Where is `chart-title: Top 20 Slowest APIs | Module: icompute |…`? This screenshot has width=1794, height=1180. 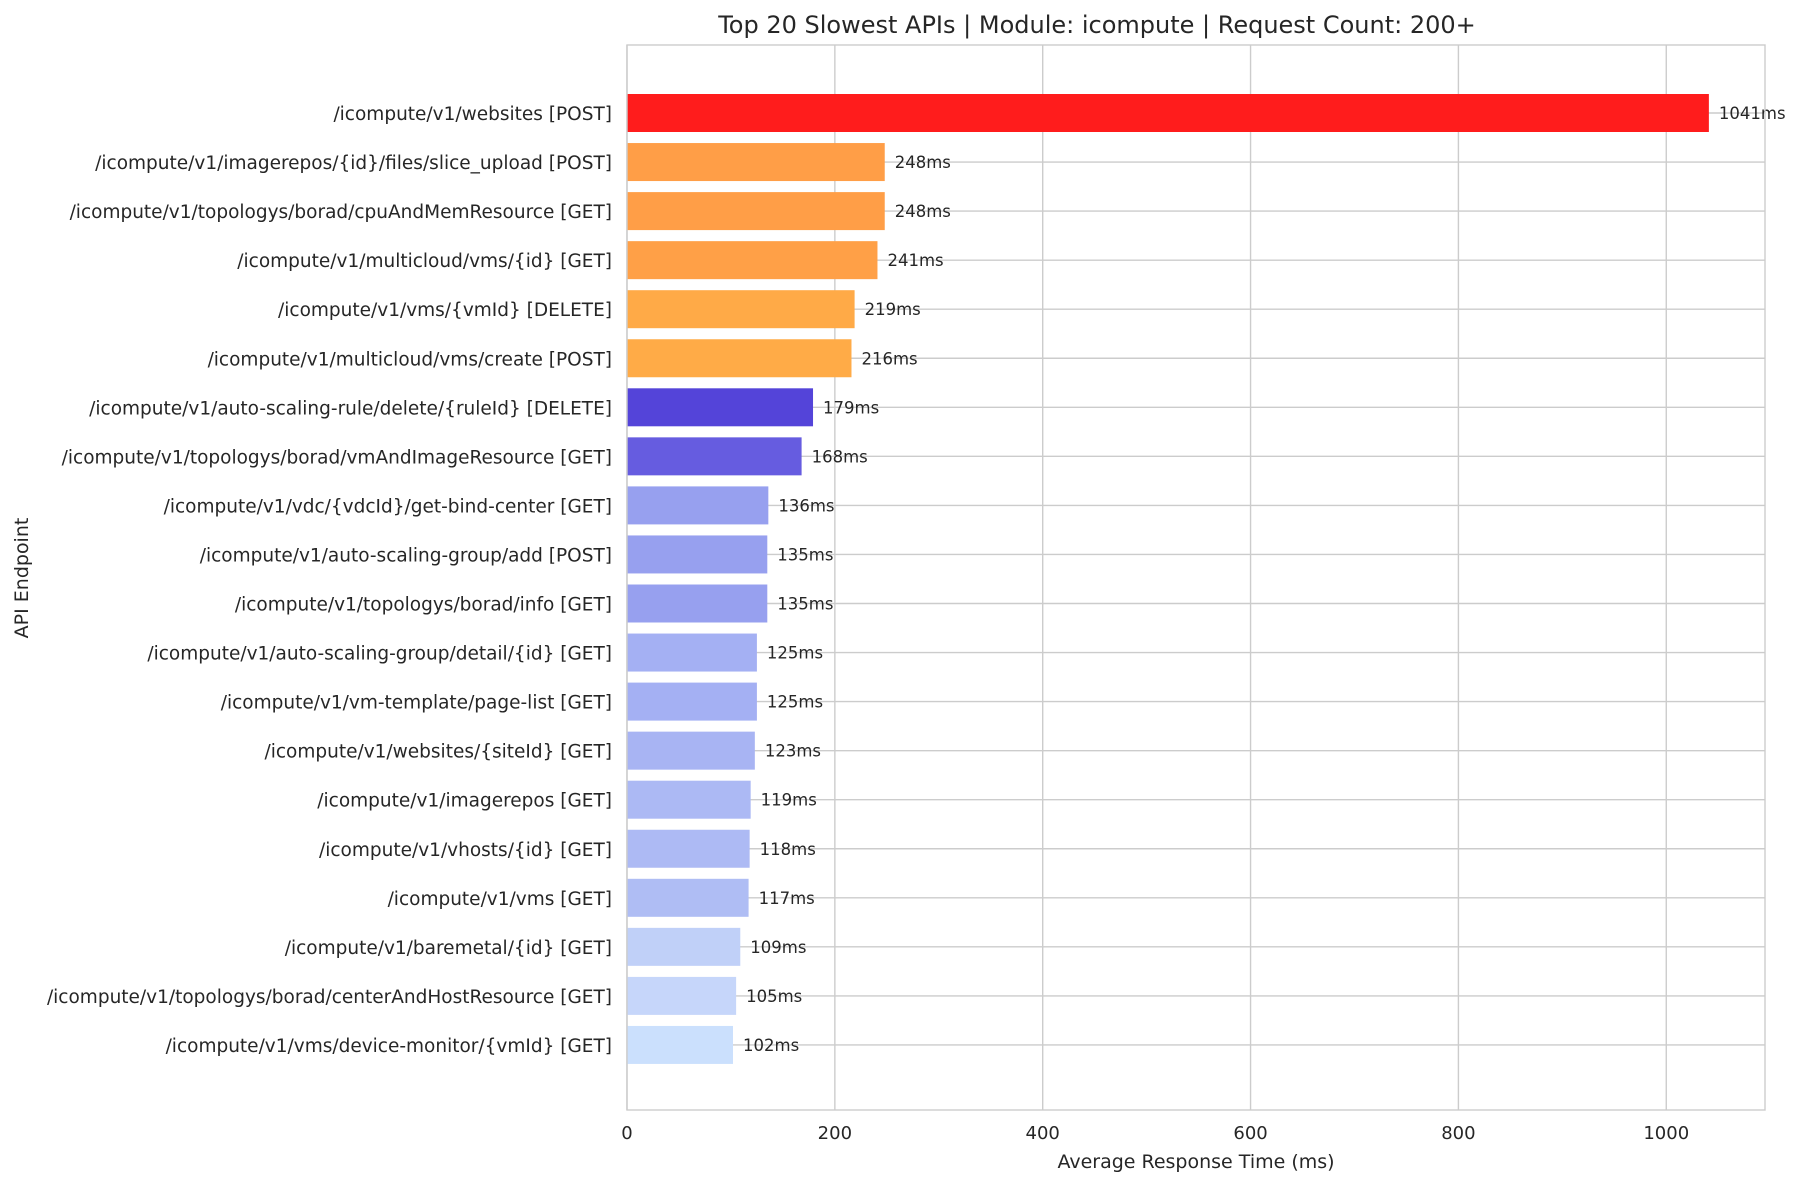
chart-title: Top 20 Slowest APIs | Module: icompute |… is located at coordinates (1096, 25).